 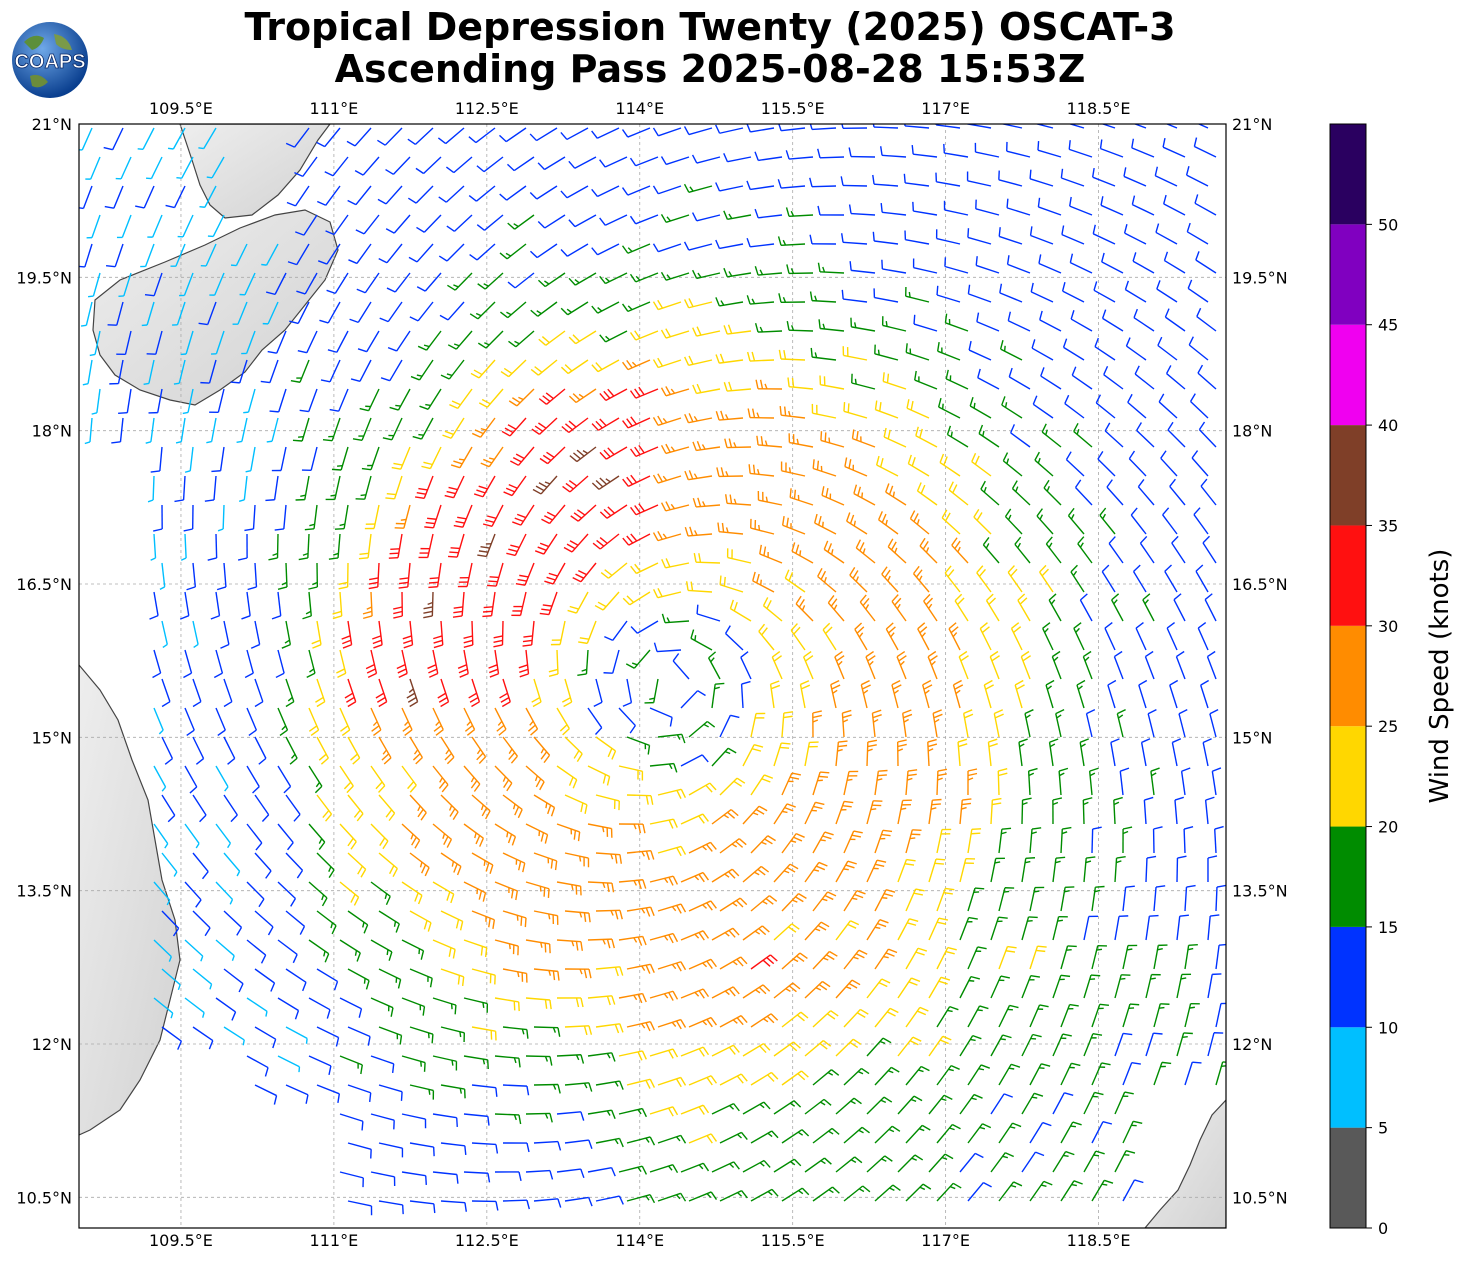 I want to click on lat-tick-label-left: 19.5°N, so click(x=44, y=277).